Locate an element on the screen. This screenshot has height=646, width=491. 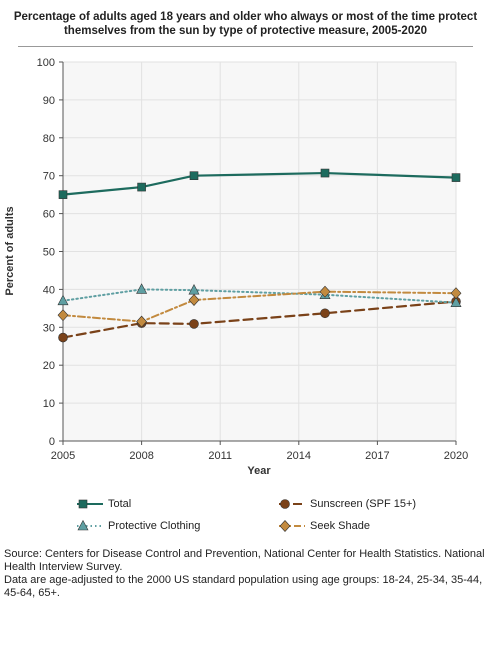
legend-swatch-sunscreen is located at coordinates (292, 504).